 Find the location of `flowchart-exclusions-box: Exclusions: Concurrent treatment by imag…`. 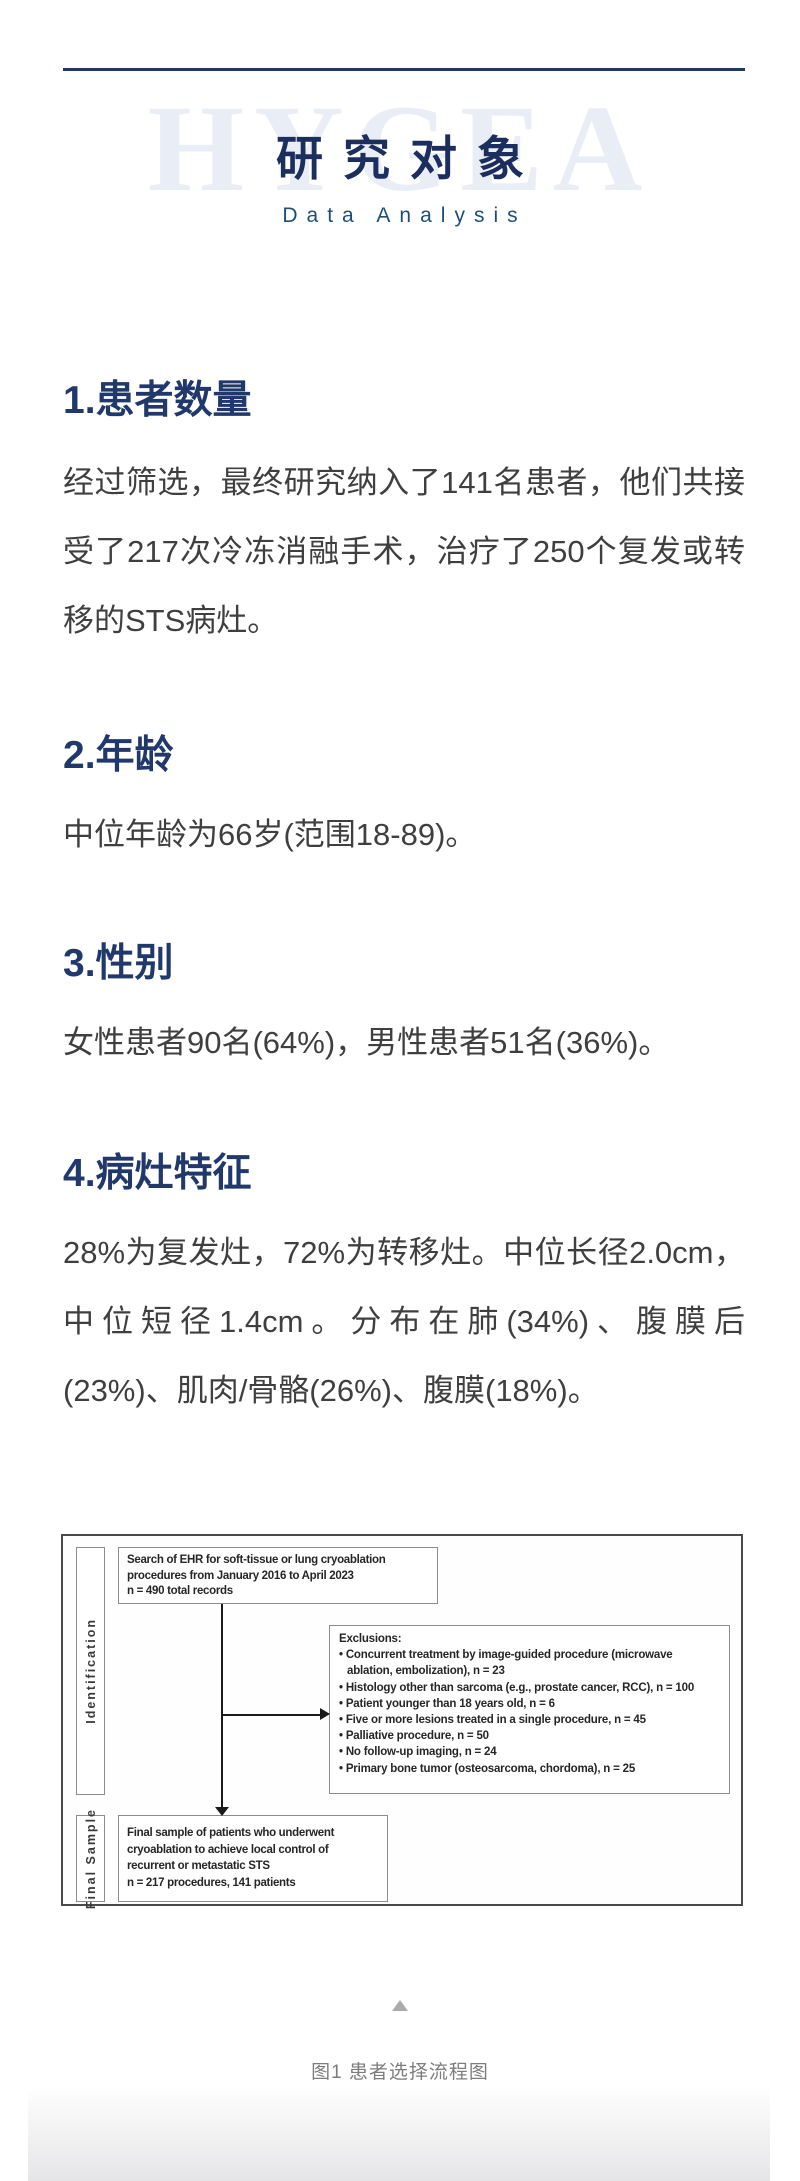

flowchart-exclusions-box: Exclusions: Concurrent treatment by imag… is located at coordinates (529, 1709).